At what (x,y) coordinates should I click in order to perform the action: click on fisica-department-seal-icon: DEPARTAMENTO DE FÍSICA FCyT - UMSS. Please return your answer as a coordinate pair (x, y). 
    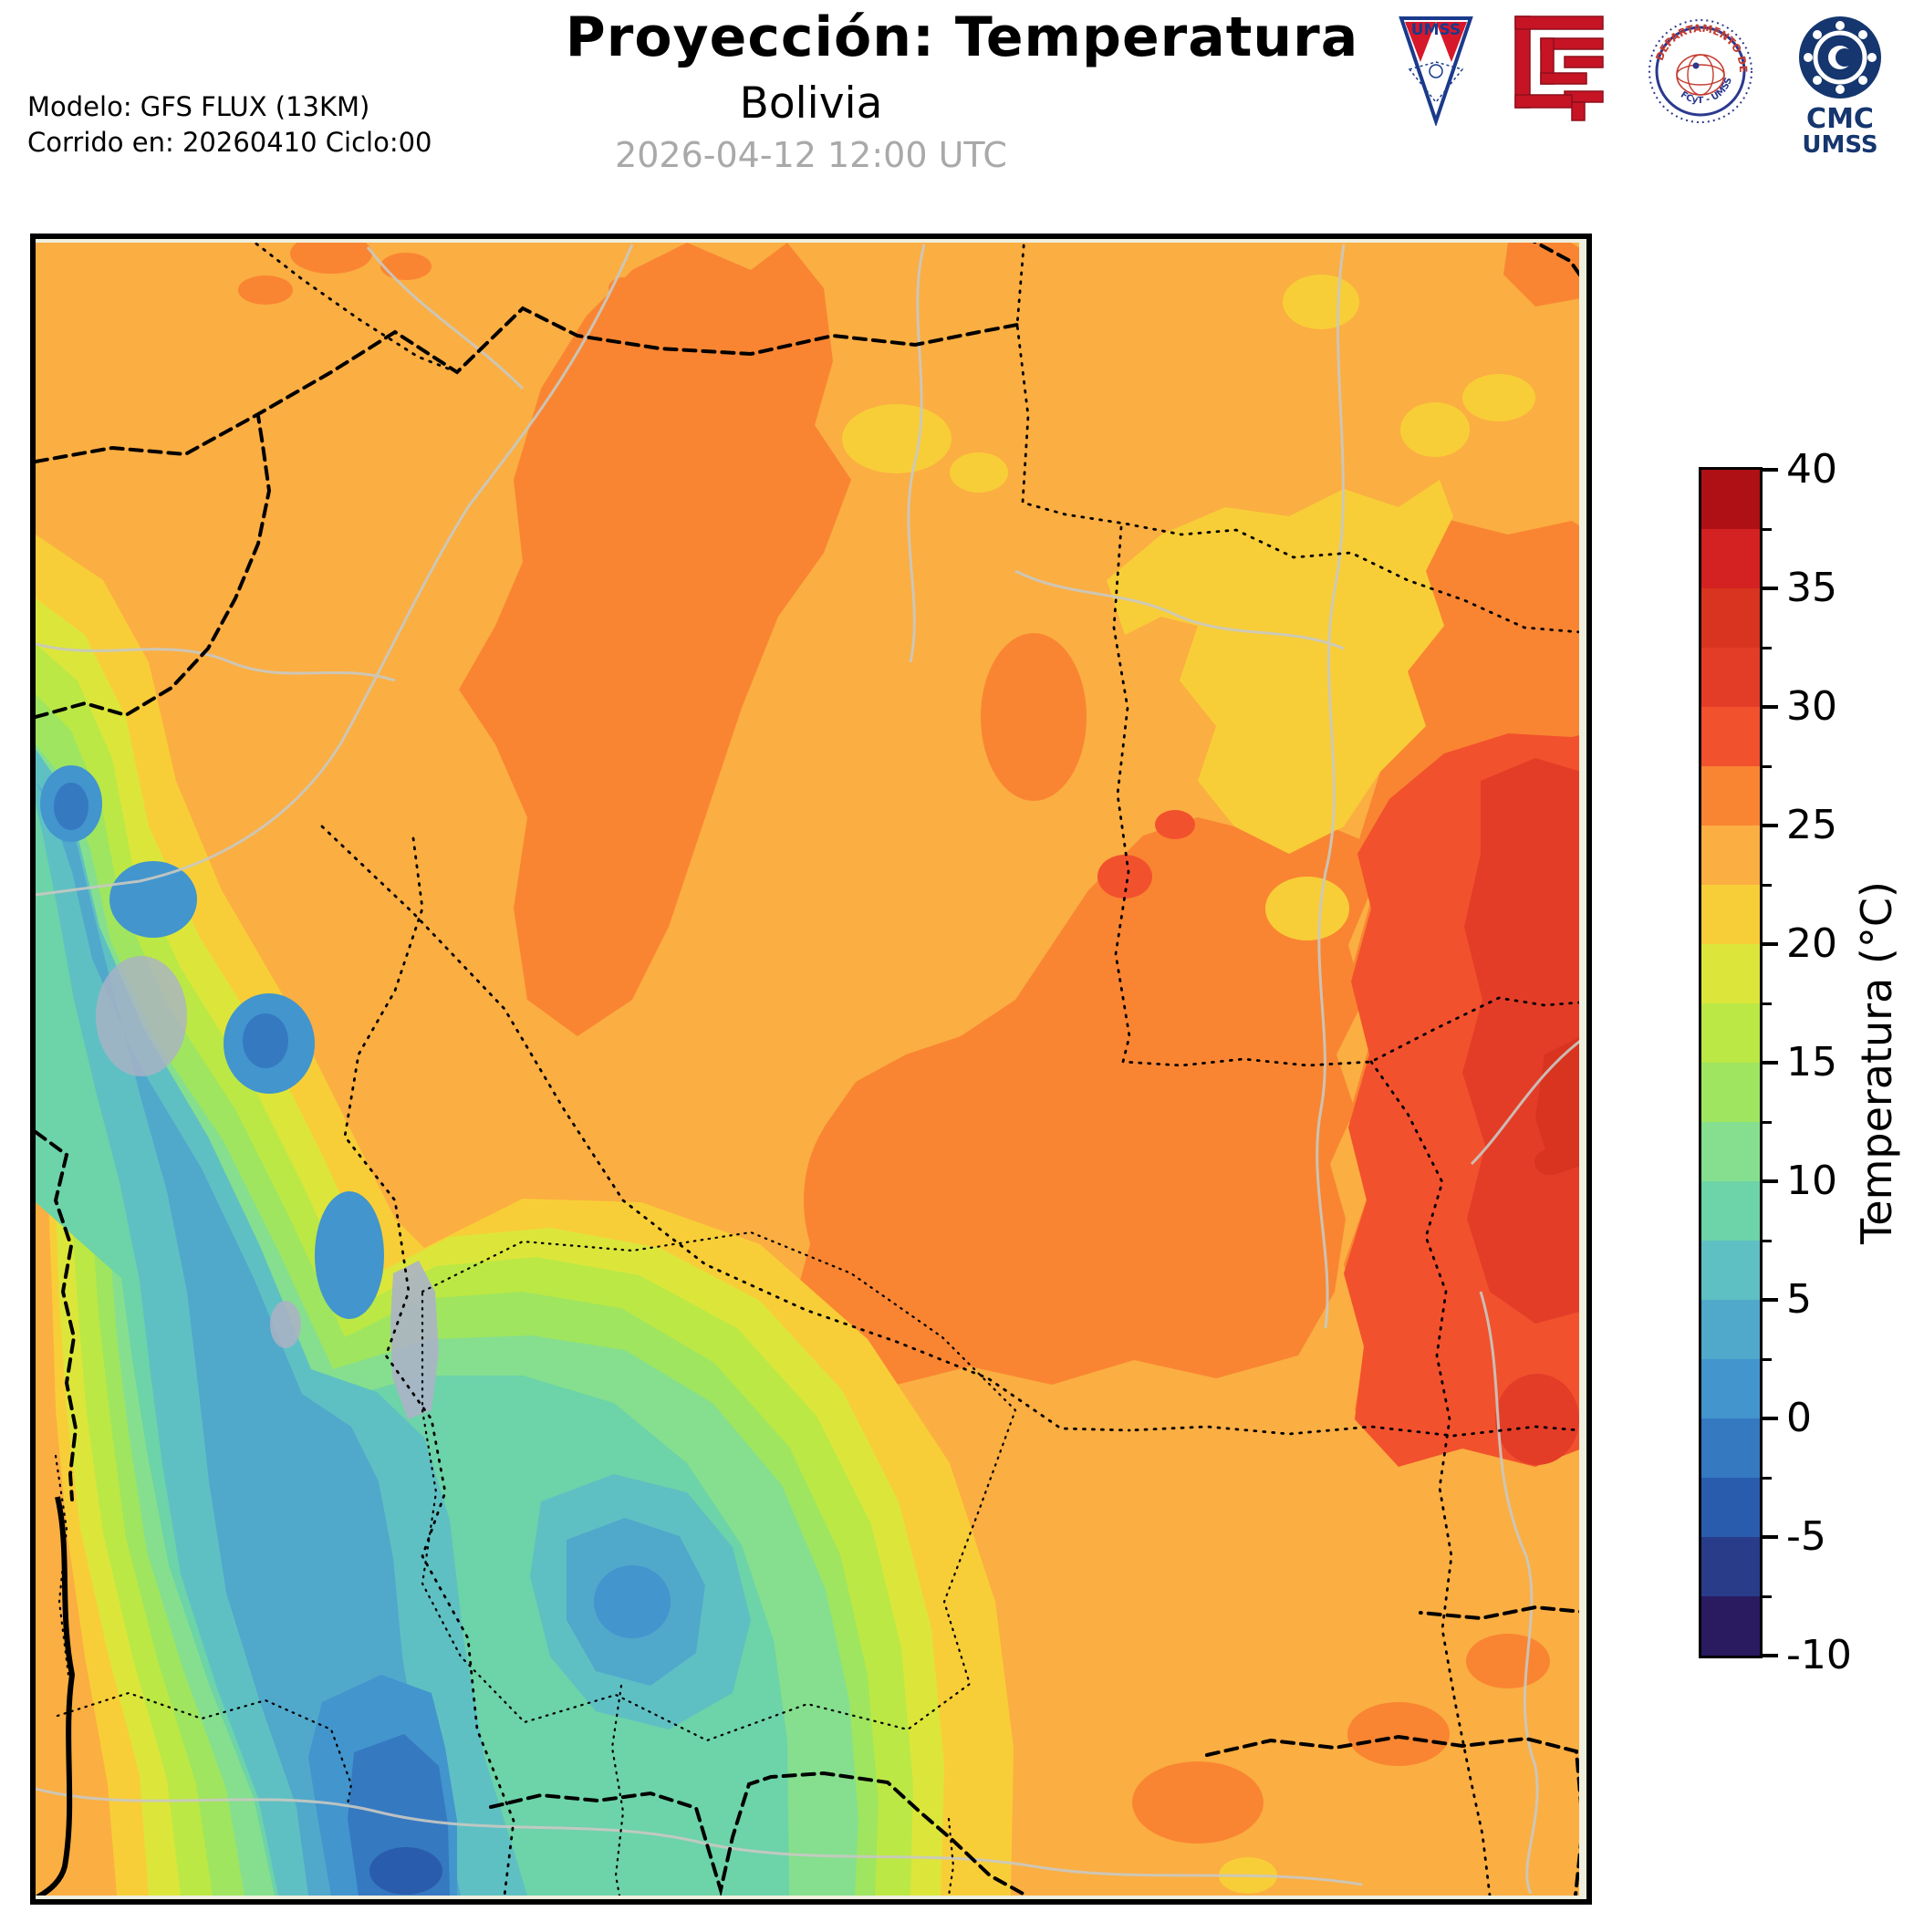
    Looking at the image, I should click on (1699, 69).